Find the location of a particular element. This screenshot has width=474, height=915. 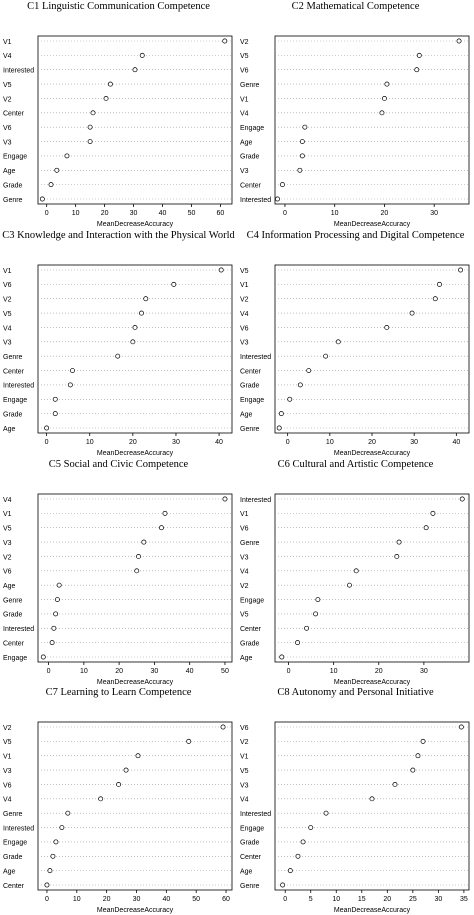

panel-title: C2 Mathematical Competence is located at coordinates (355, 6).